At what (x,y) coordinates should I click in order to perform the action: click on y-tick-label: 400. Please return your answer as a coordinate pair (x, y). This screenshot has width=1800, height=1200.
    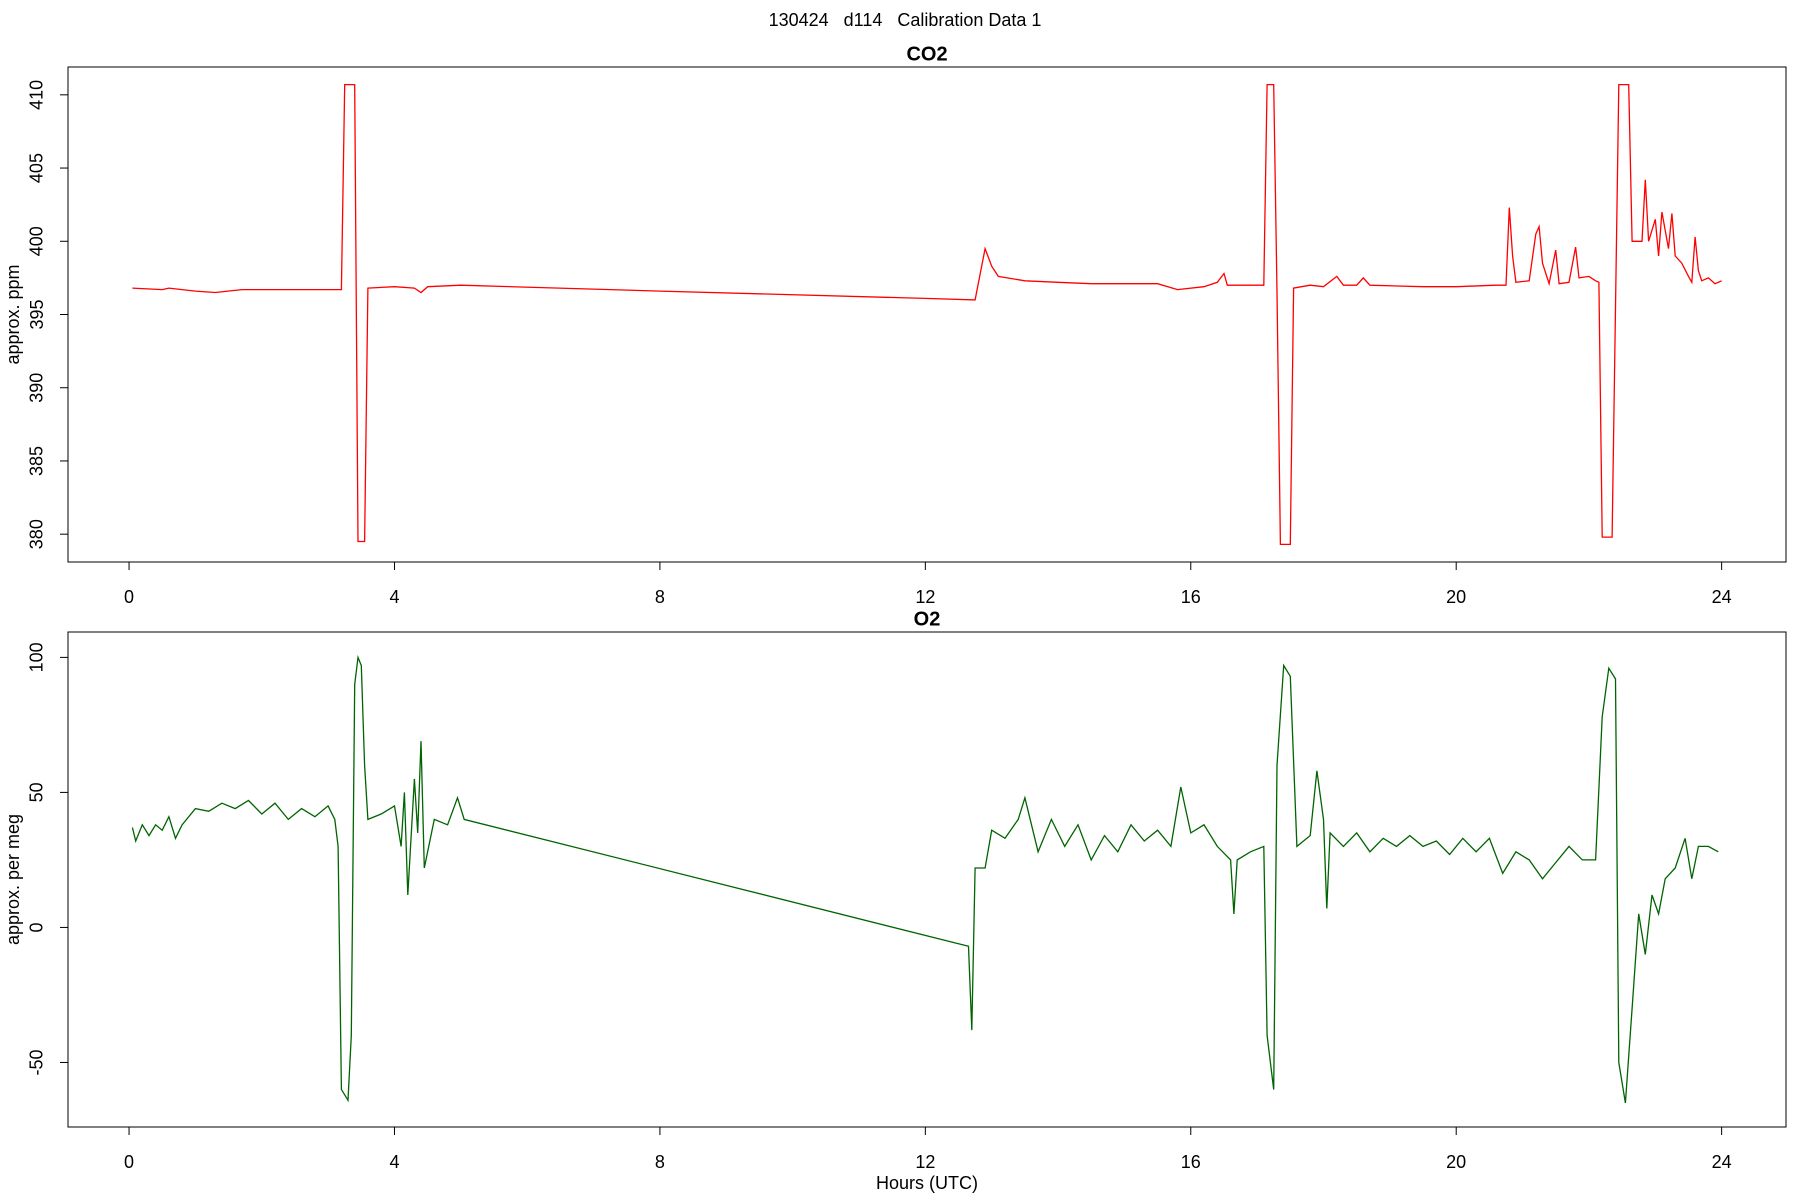
    Looking at the image, I should click on (37, 241).